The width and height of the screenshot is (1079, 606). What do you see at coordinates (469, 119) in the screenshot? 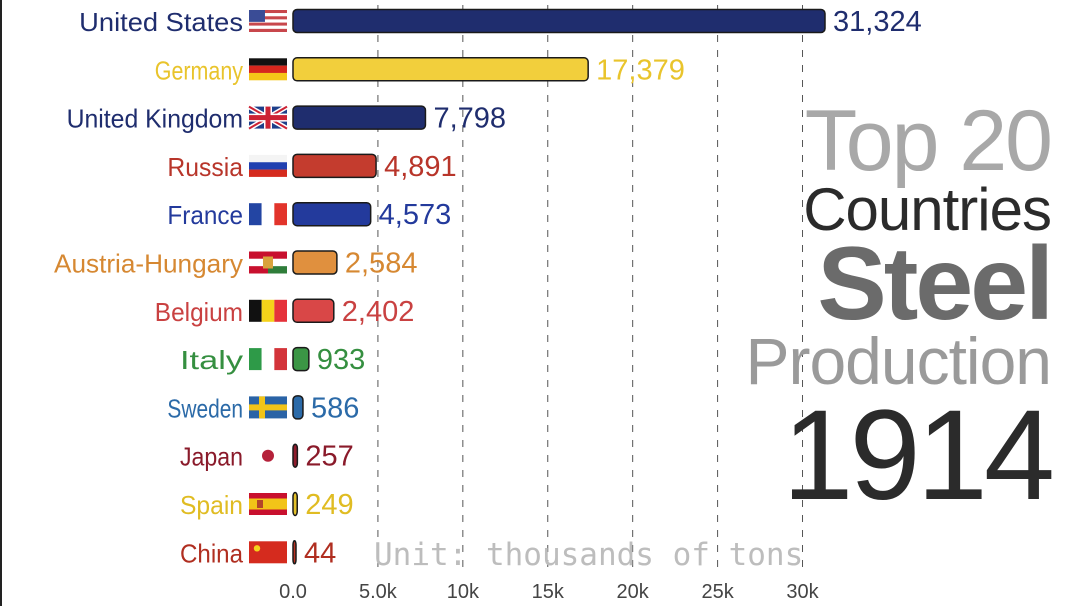
I see `value-label: 7,798` at bounding box center [469, 119].